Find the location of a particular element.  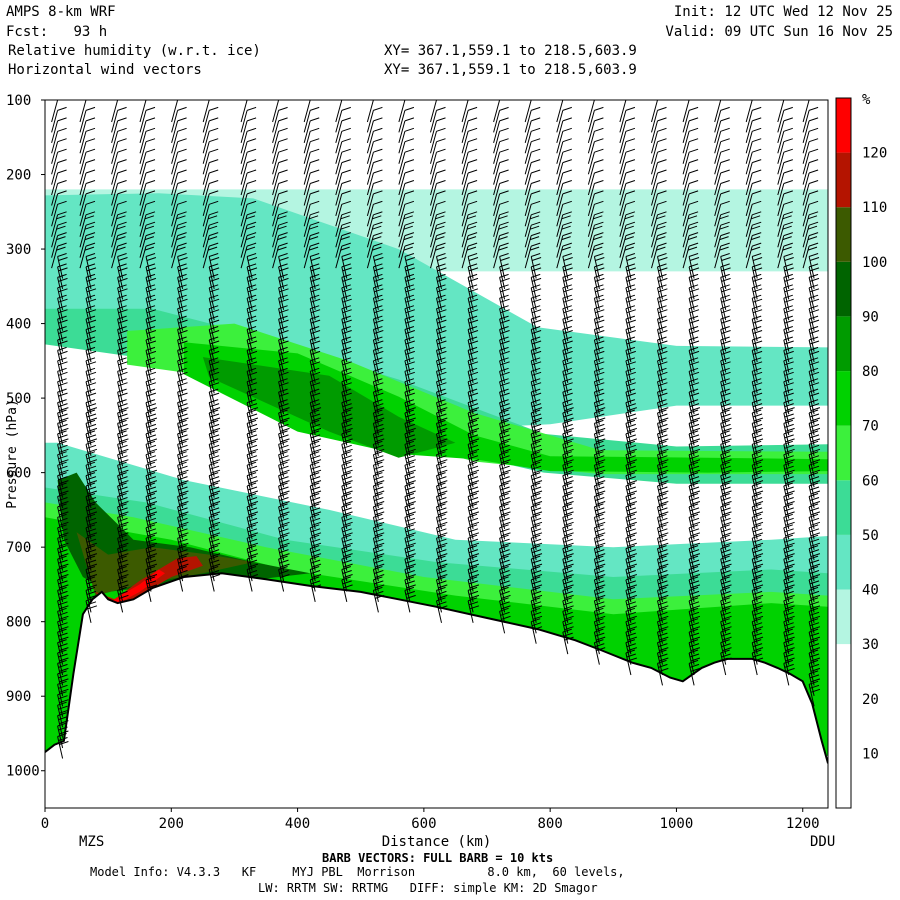

colorbar-tick-label: 100 is located at coordinates (874, 263).